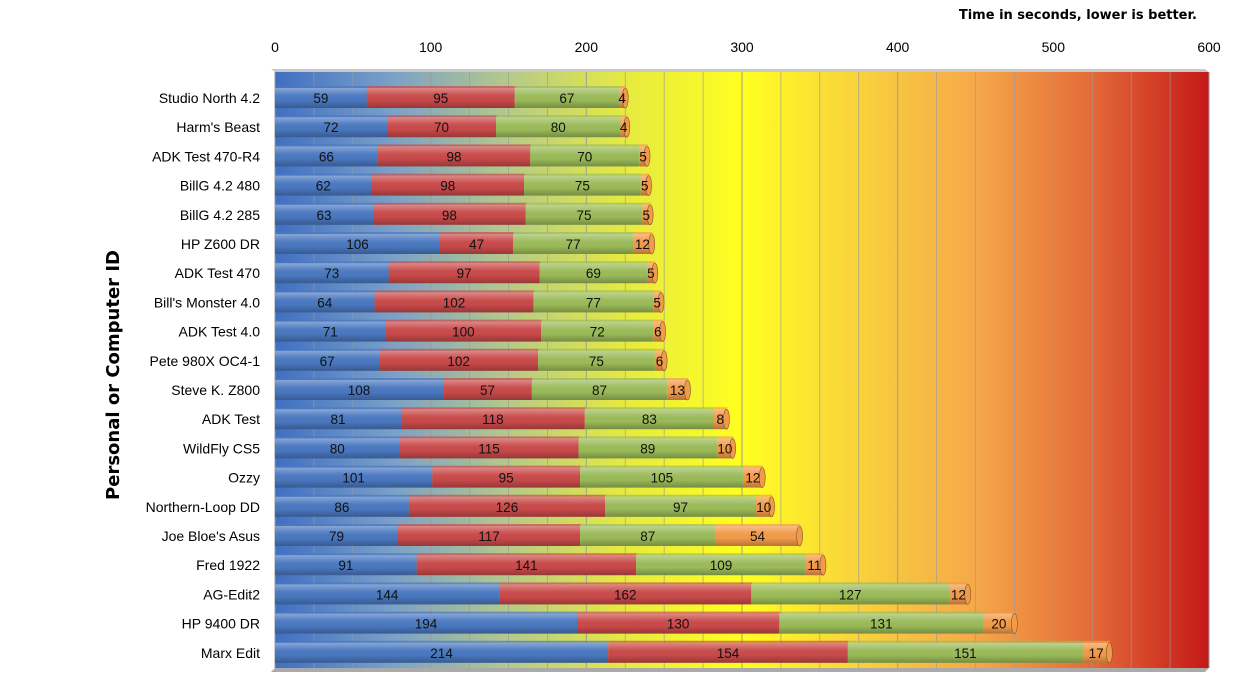 The image size is (1245, 700). I want to click on bar-segment: 67, so click(328, 359).